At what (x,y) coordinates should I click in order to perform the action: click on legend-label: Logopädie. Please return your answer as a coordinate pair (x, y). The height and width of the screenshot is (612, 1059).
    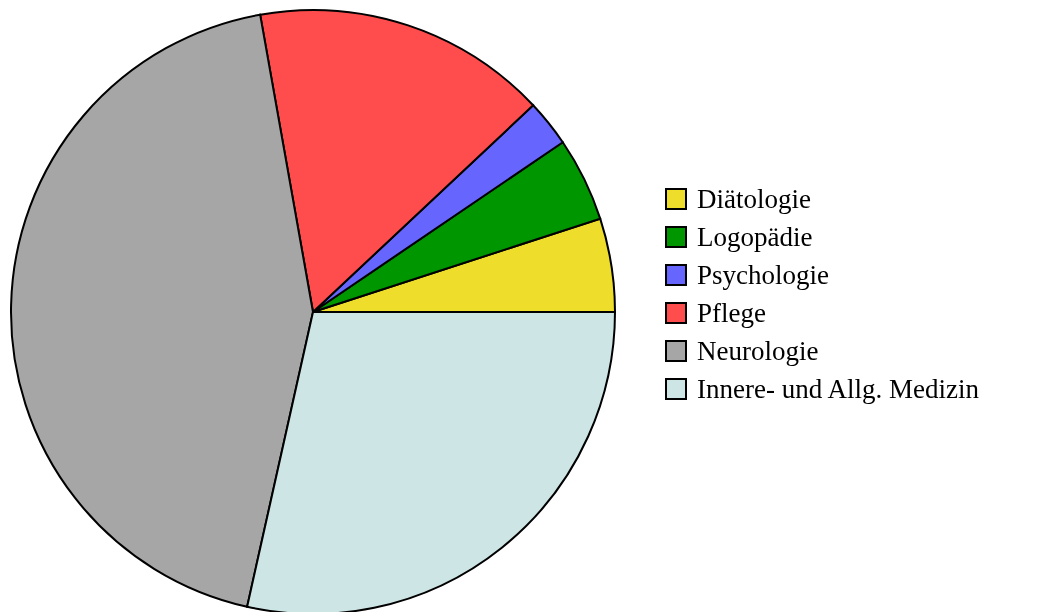
    Looking at the image, I should click on (755, 237).